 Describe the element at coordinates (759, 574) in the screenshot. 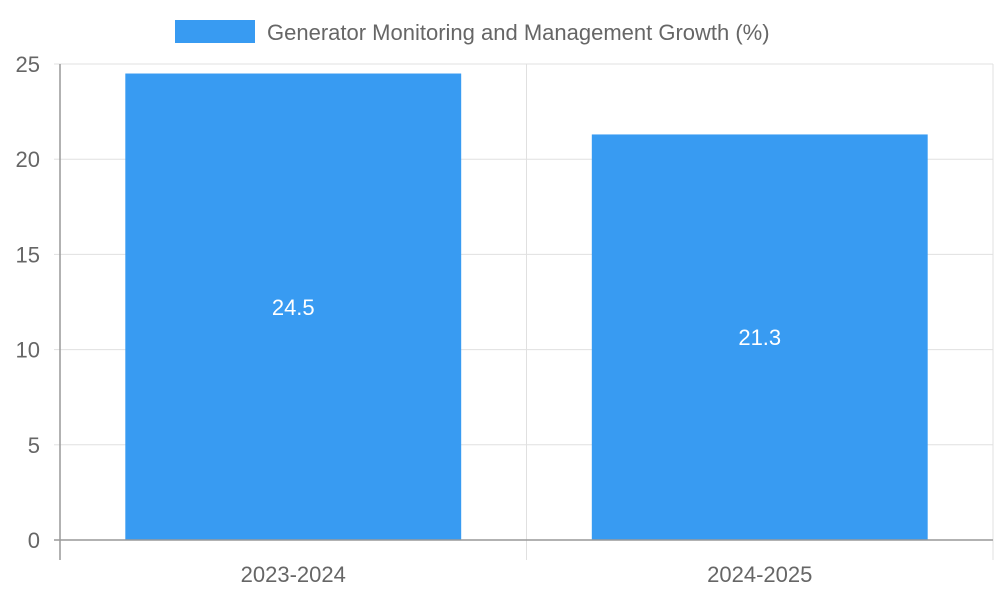

I see `x-tick-label: 2024-2025` at that location.